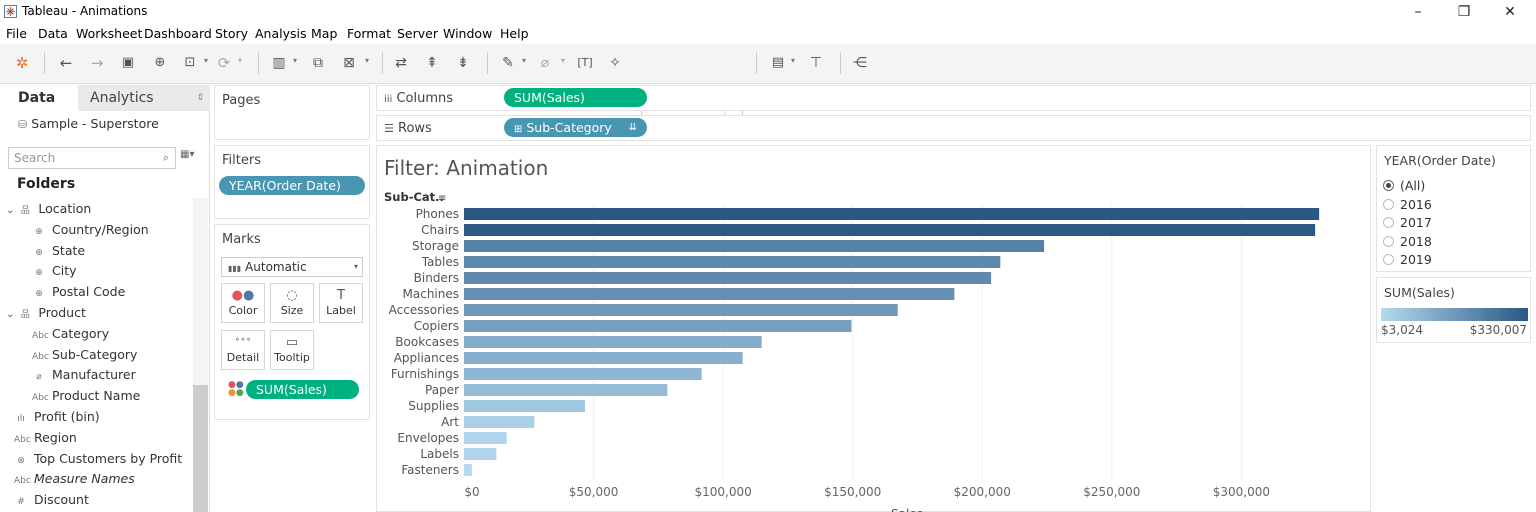 Image resolution: width=1536 pixels, height=512 pixels. What do you see at coordinates (1407, 204) in the screenshot?
I see `year-option: 2016` at bounding box center [1407, 204].